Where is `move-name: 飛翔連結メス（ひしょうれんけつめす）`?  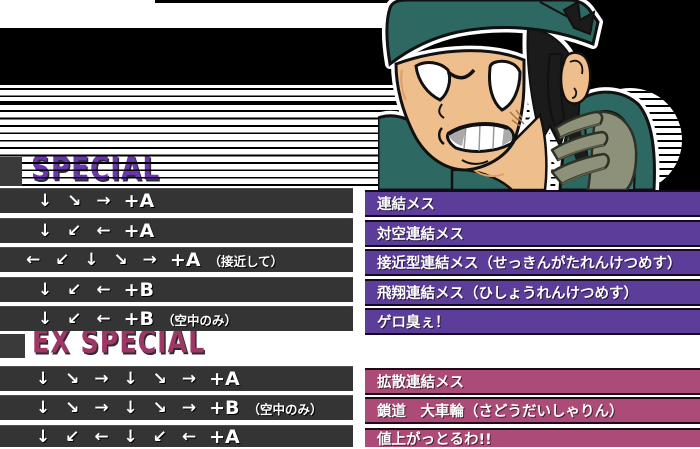
move-name: 飛翔連結メス（ひしょうれんけつめす） is located at coordinates (532, 292).